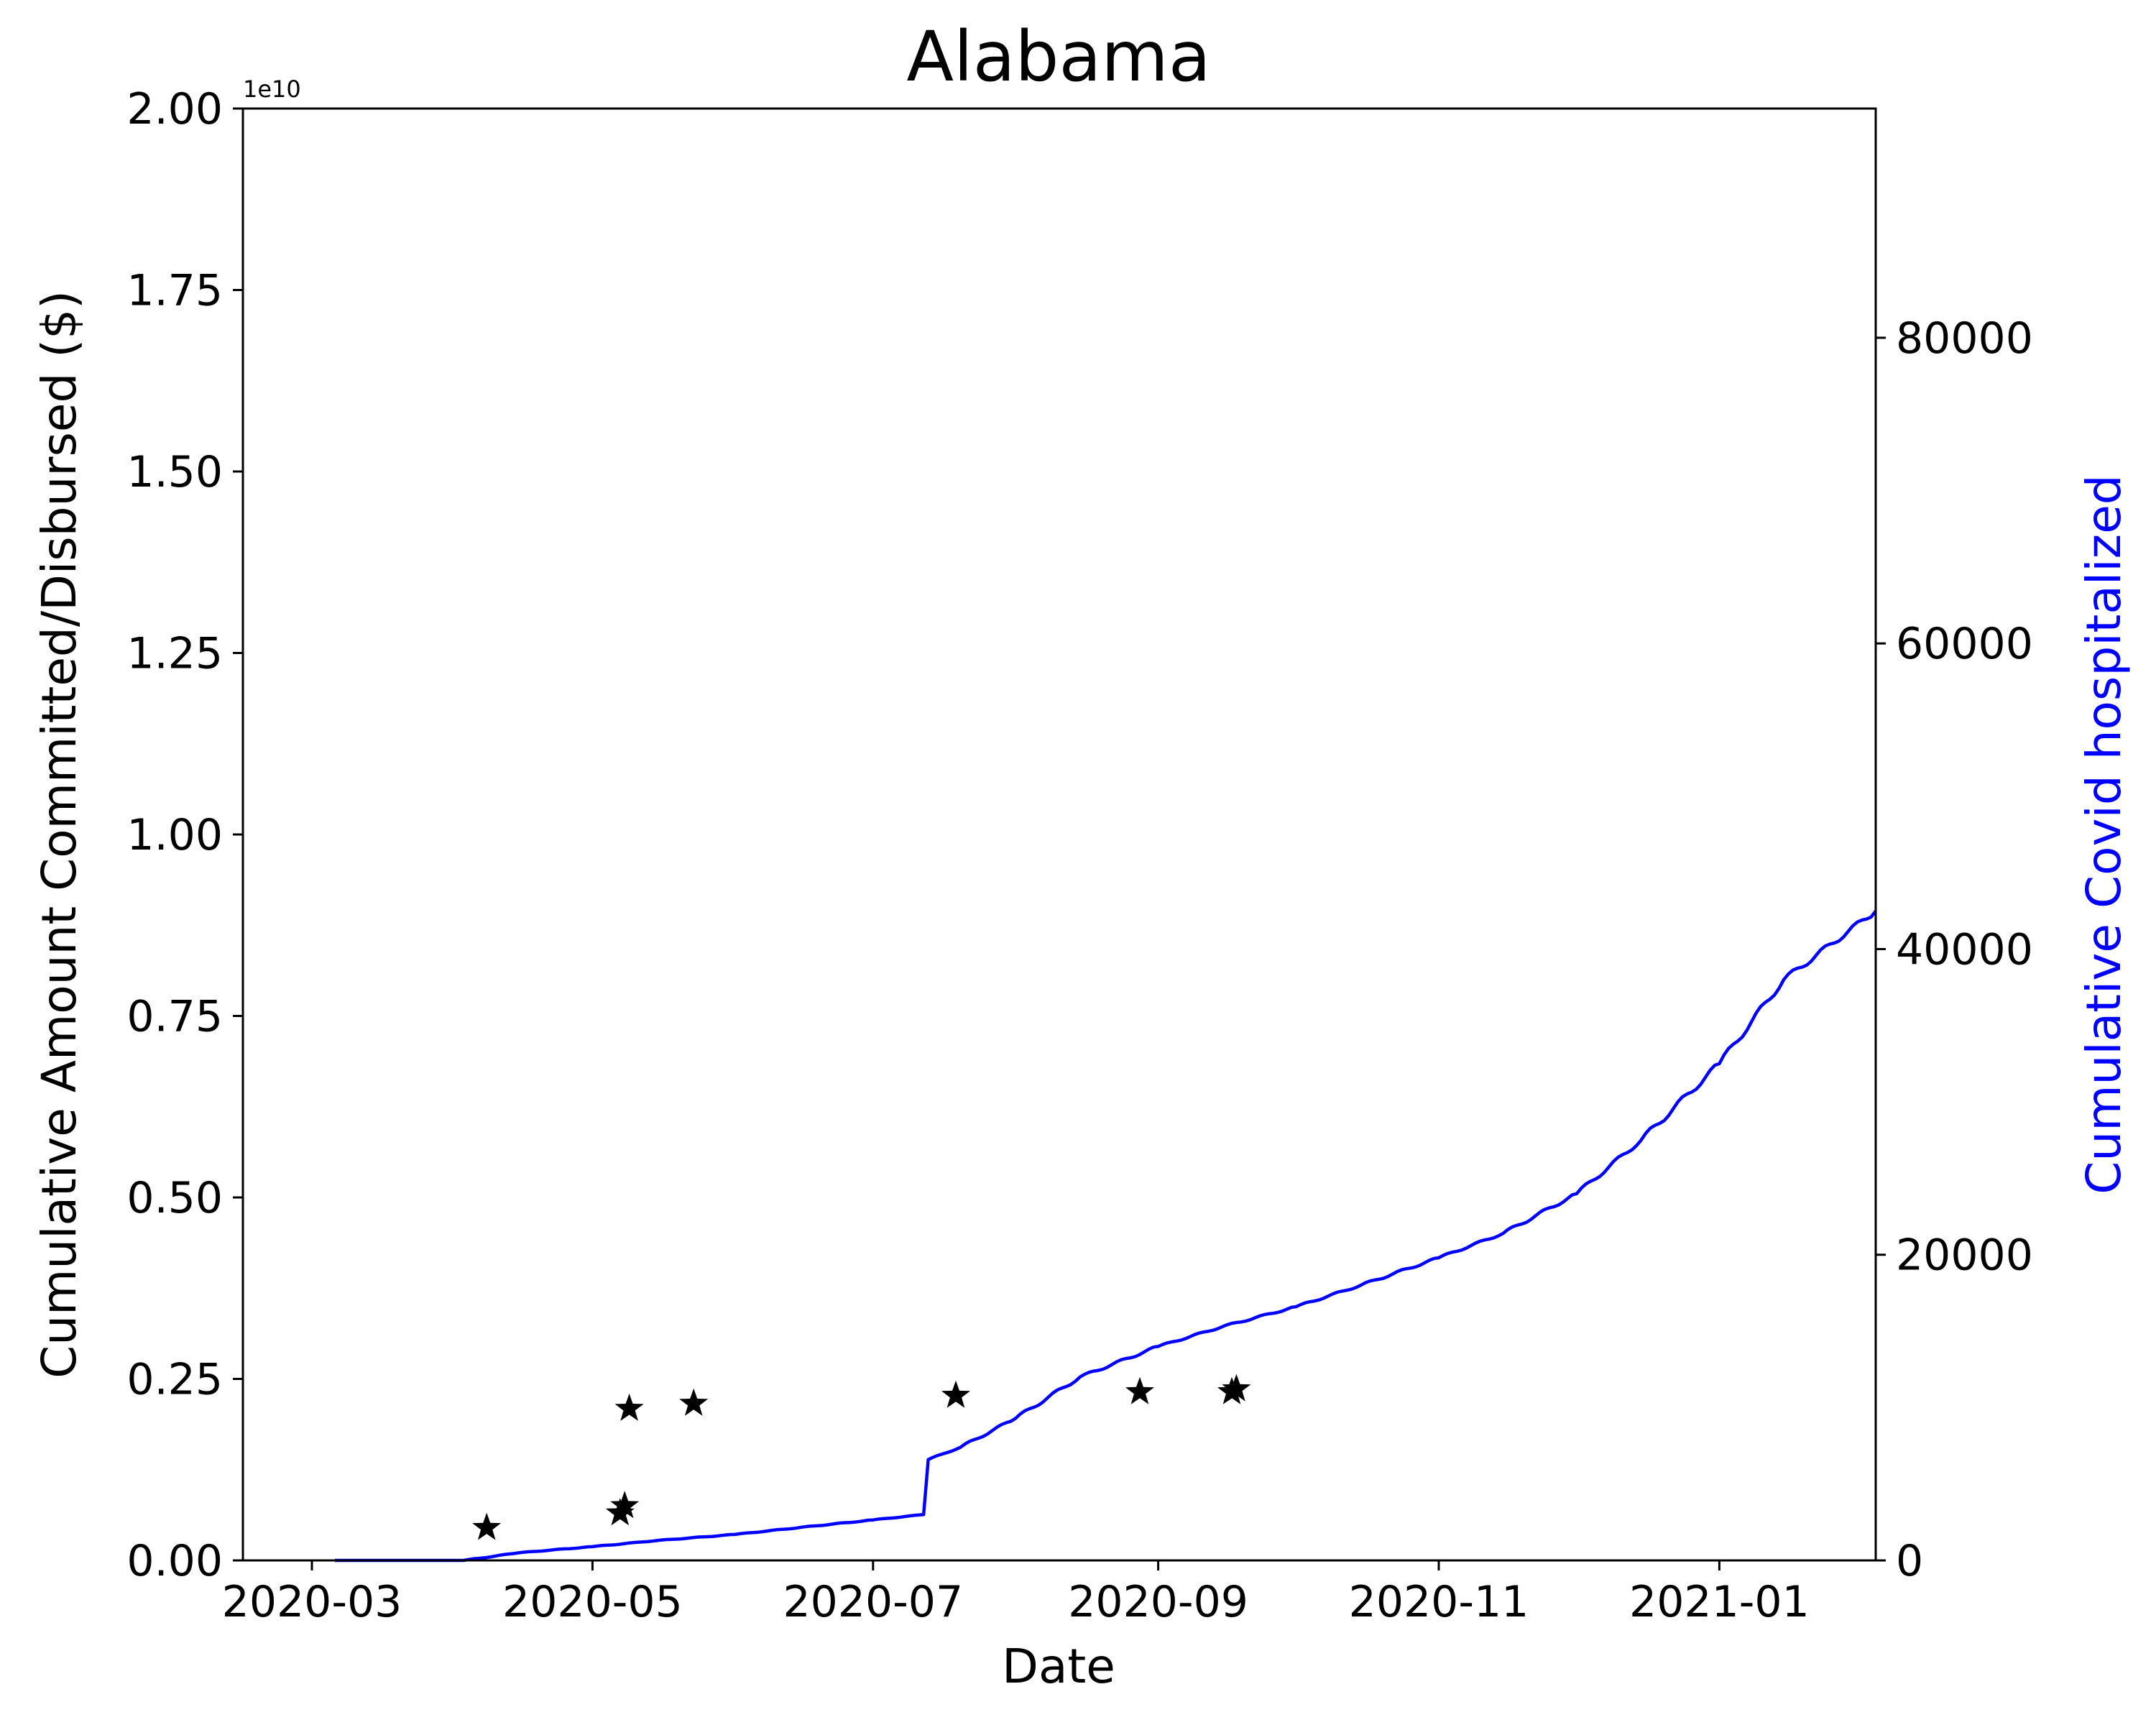 The width and height of the screenshot is (2156, 1725). What do you see at coordinates (312, 1602) in the screenshot?
I see `x-tick-label: 2020-03` at bounding box center [312, 1602].